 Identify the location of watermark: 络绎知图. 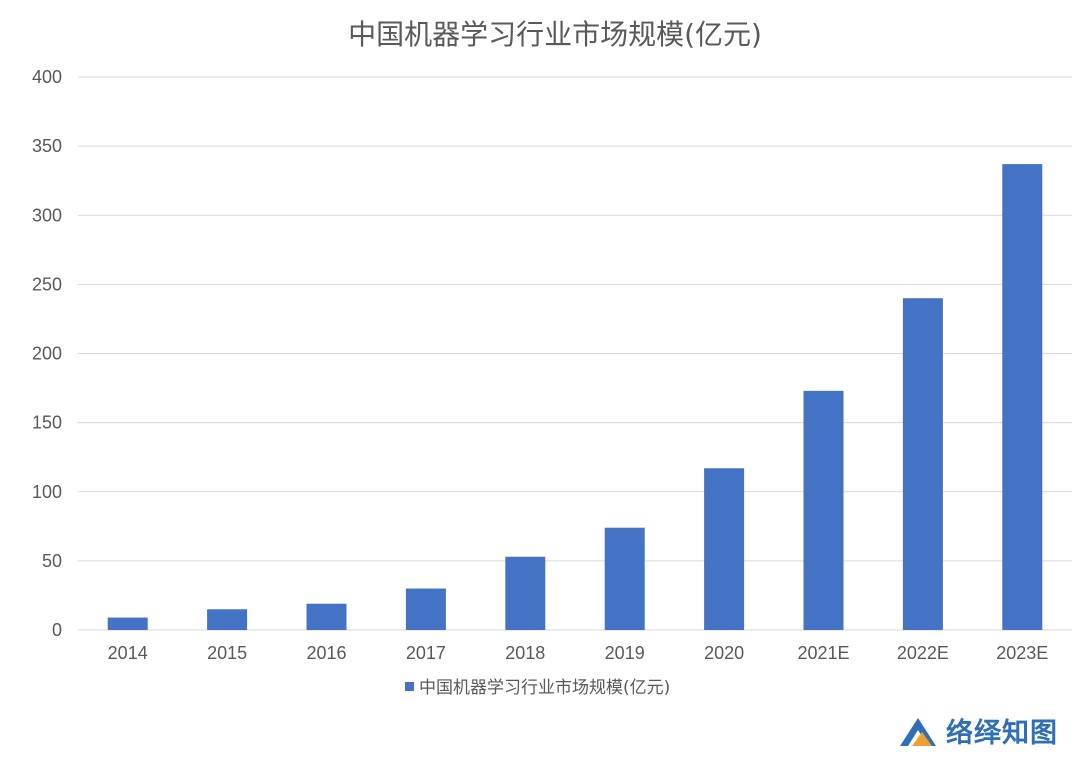
(978, 730).